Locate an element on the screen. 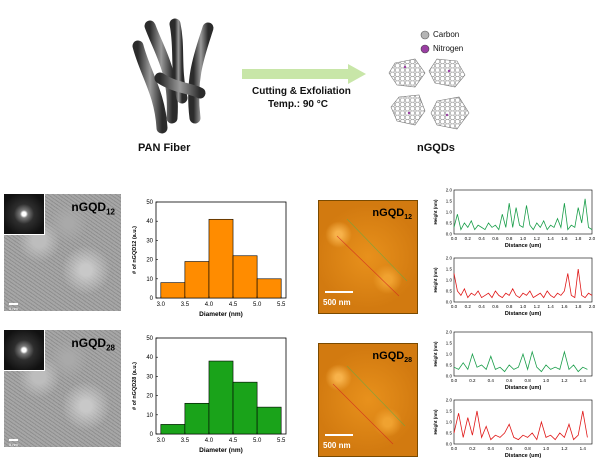 Image resolution: width=601 pixels, height=465 pixels. x-tick-label: 5.5 is located at coordinates (281, 441).